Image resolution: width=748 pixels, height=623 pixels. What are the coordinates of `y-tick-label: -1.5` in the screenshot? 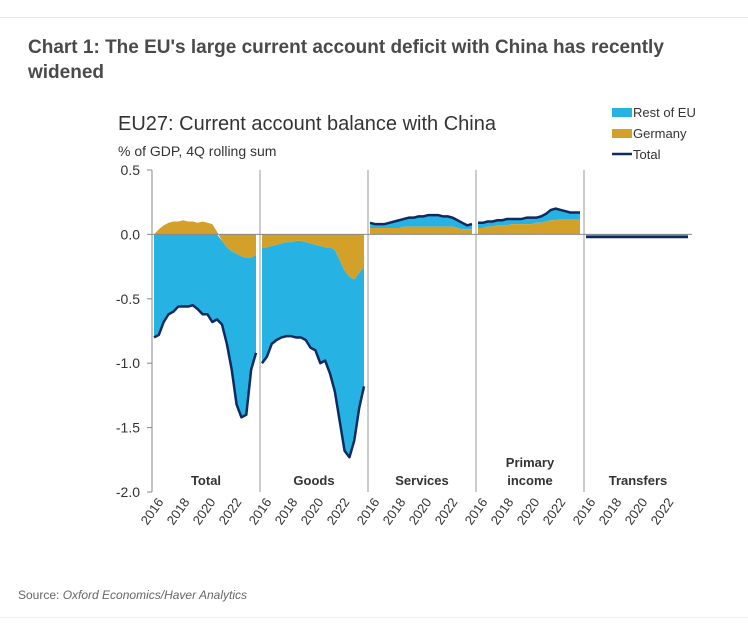 It's located at (128, 428).